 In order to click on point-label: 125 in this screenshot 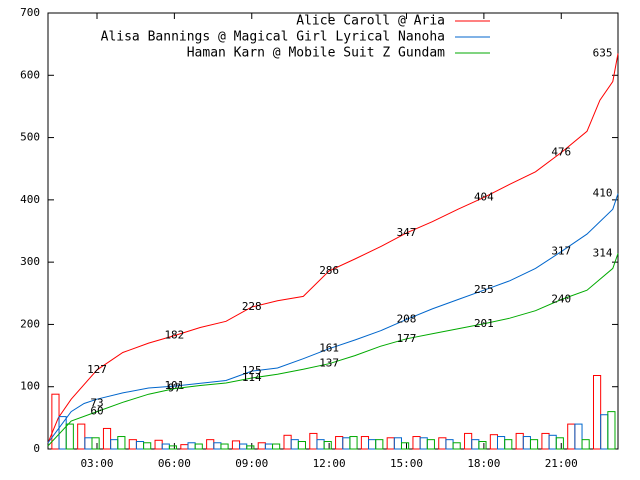, I will do `click(252, 370)`.